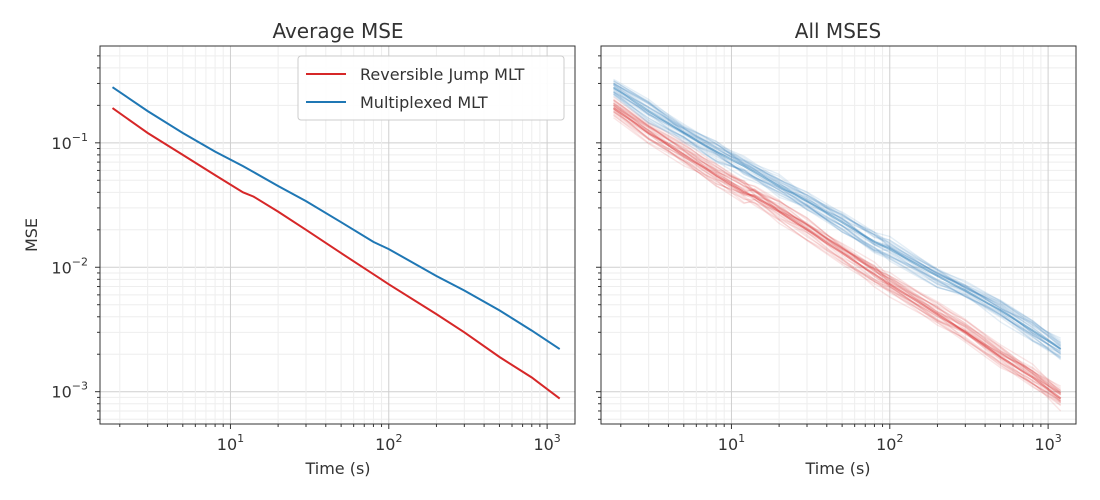 This screenshot has width=1100, height=500. Describe the element at coordinates (69, 266) in the screenshot. I see `y-tick-label: 10⁻²` at that location.